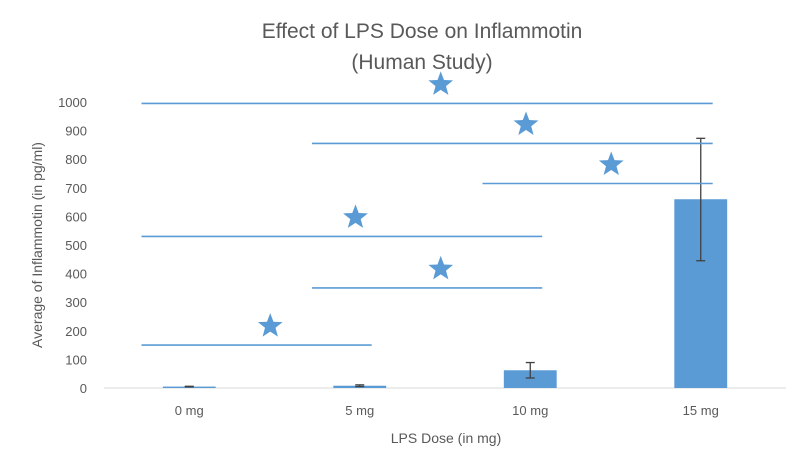  What do you see at coordinates (76, 131) in the screenshot?
I see `y-tick-label: 900` at bounding box center [76, 131].